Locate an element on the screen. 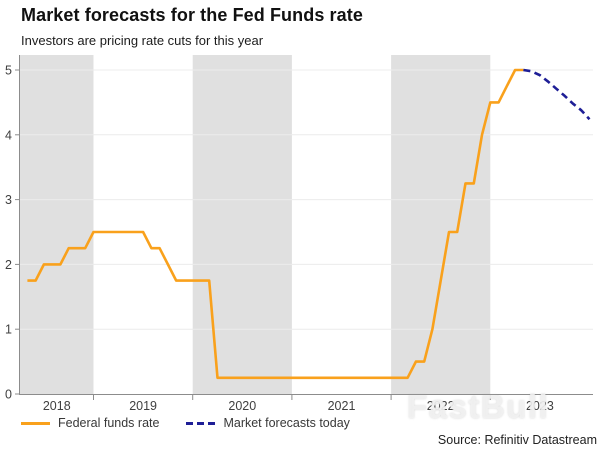 The image size is (600, 450). y-tick-label: 0 is located at coordinates (8, 395).